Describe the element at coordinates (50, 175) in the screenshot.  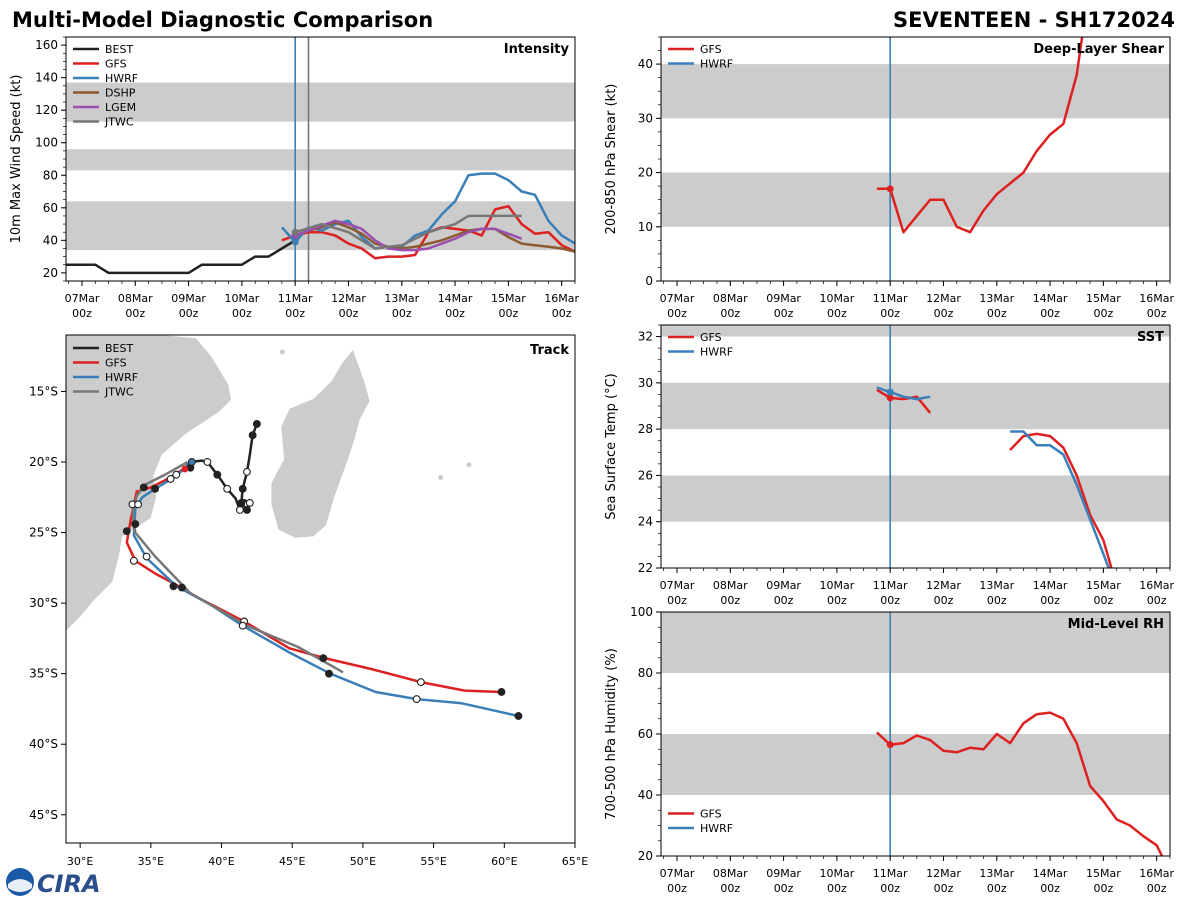
I see `intensity-ytick-label: 80` at that location.